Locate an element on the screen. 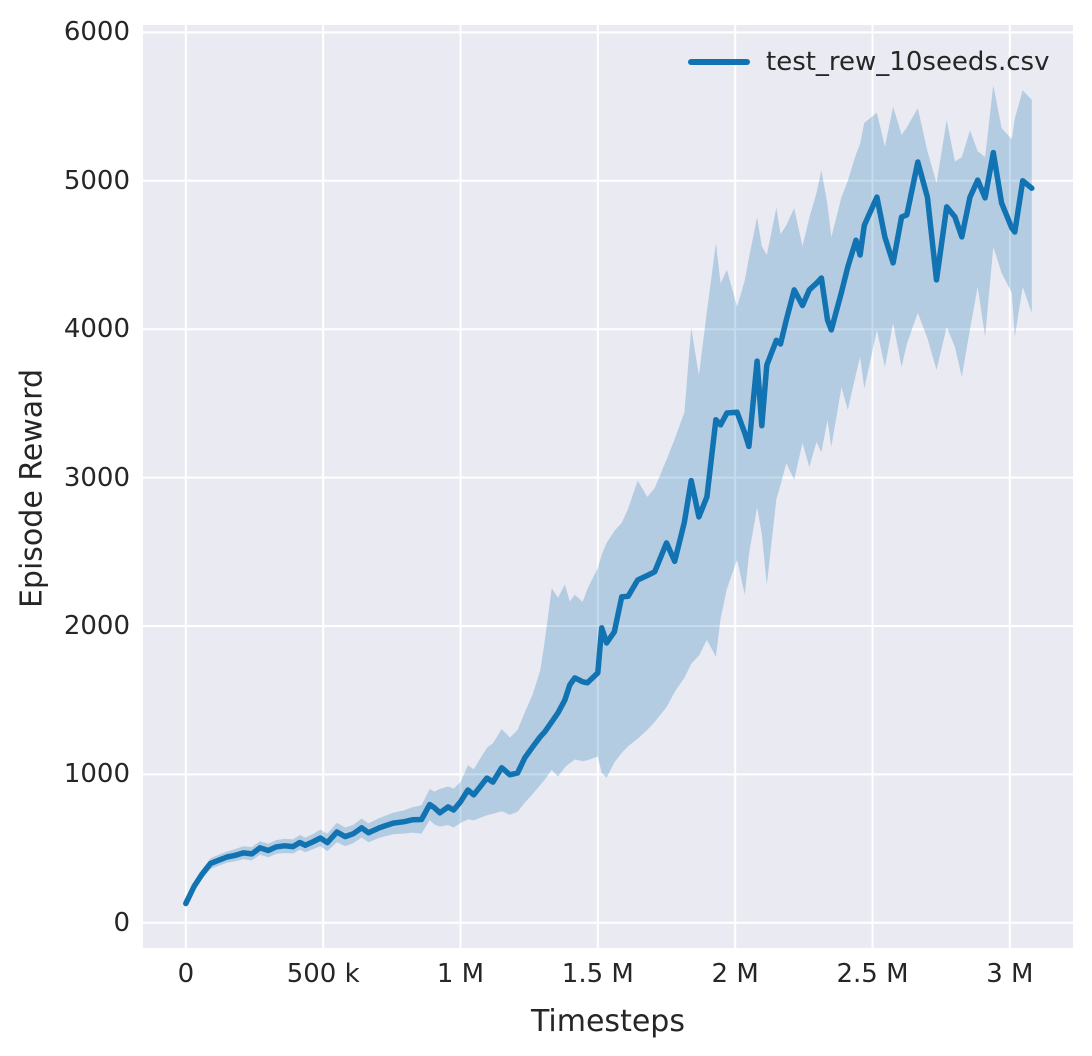 The height and width of the screenshot is (1056, 1092). legend-label: test_rew_10seeds.csv is located at coordinates (908, 62).